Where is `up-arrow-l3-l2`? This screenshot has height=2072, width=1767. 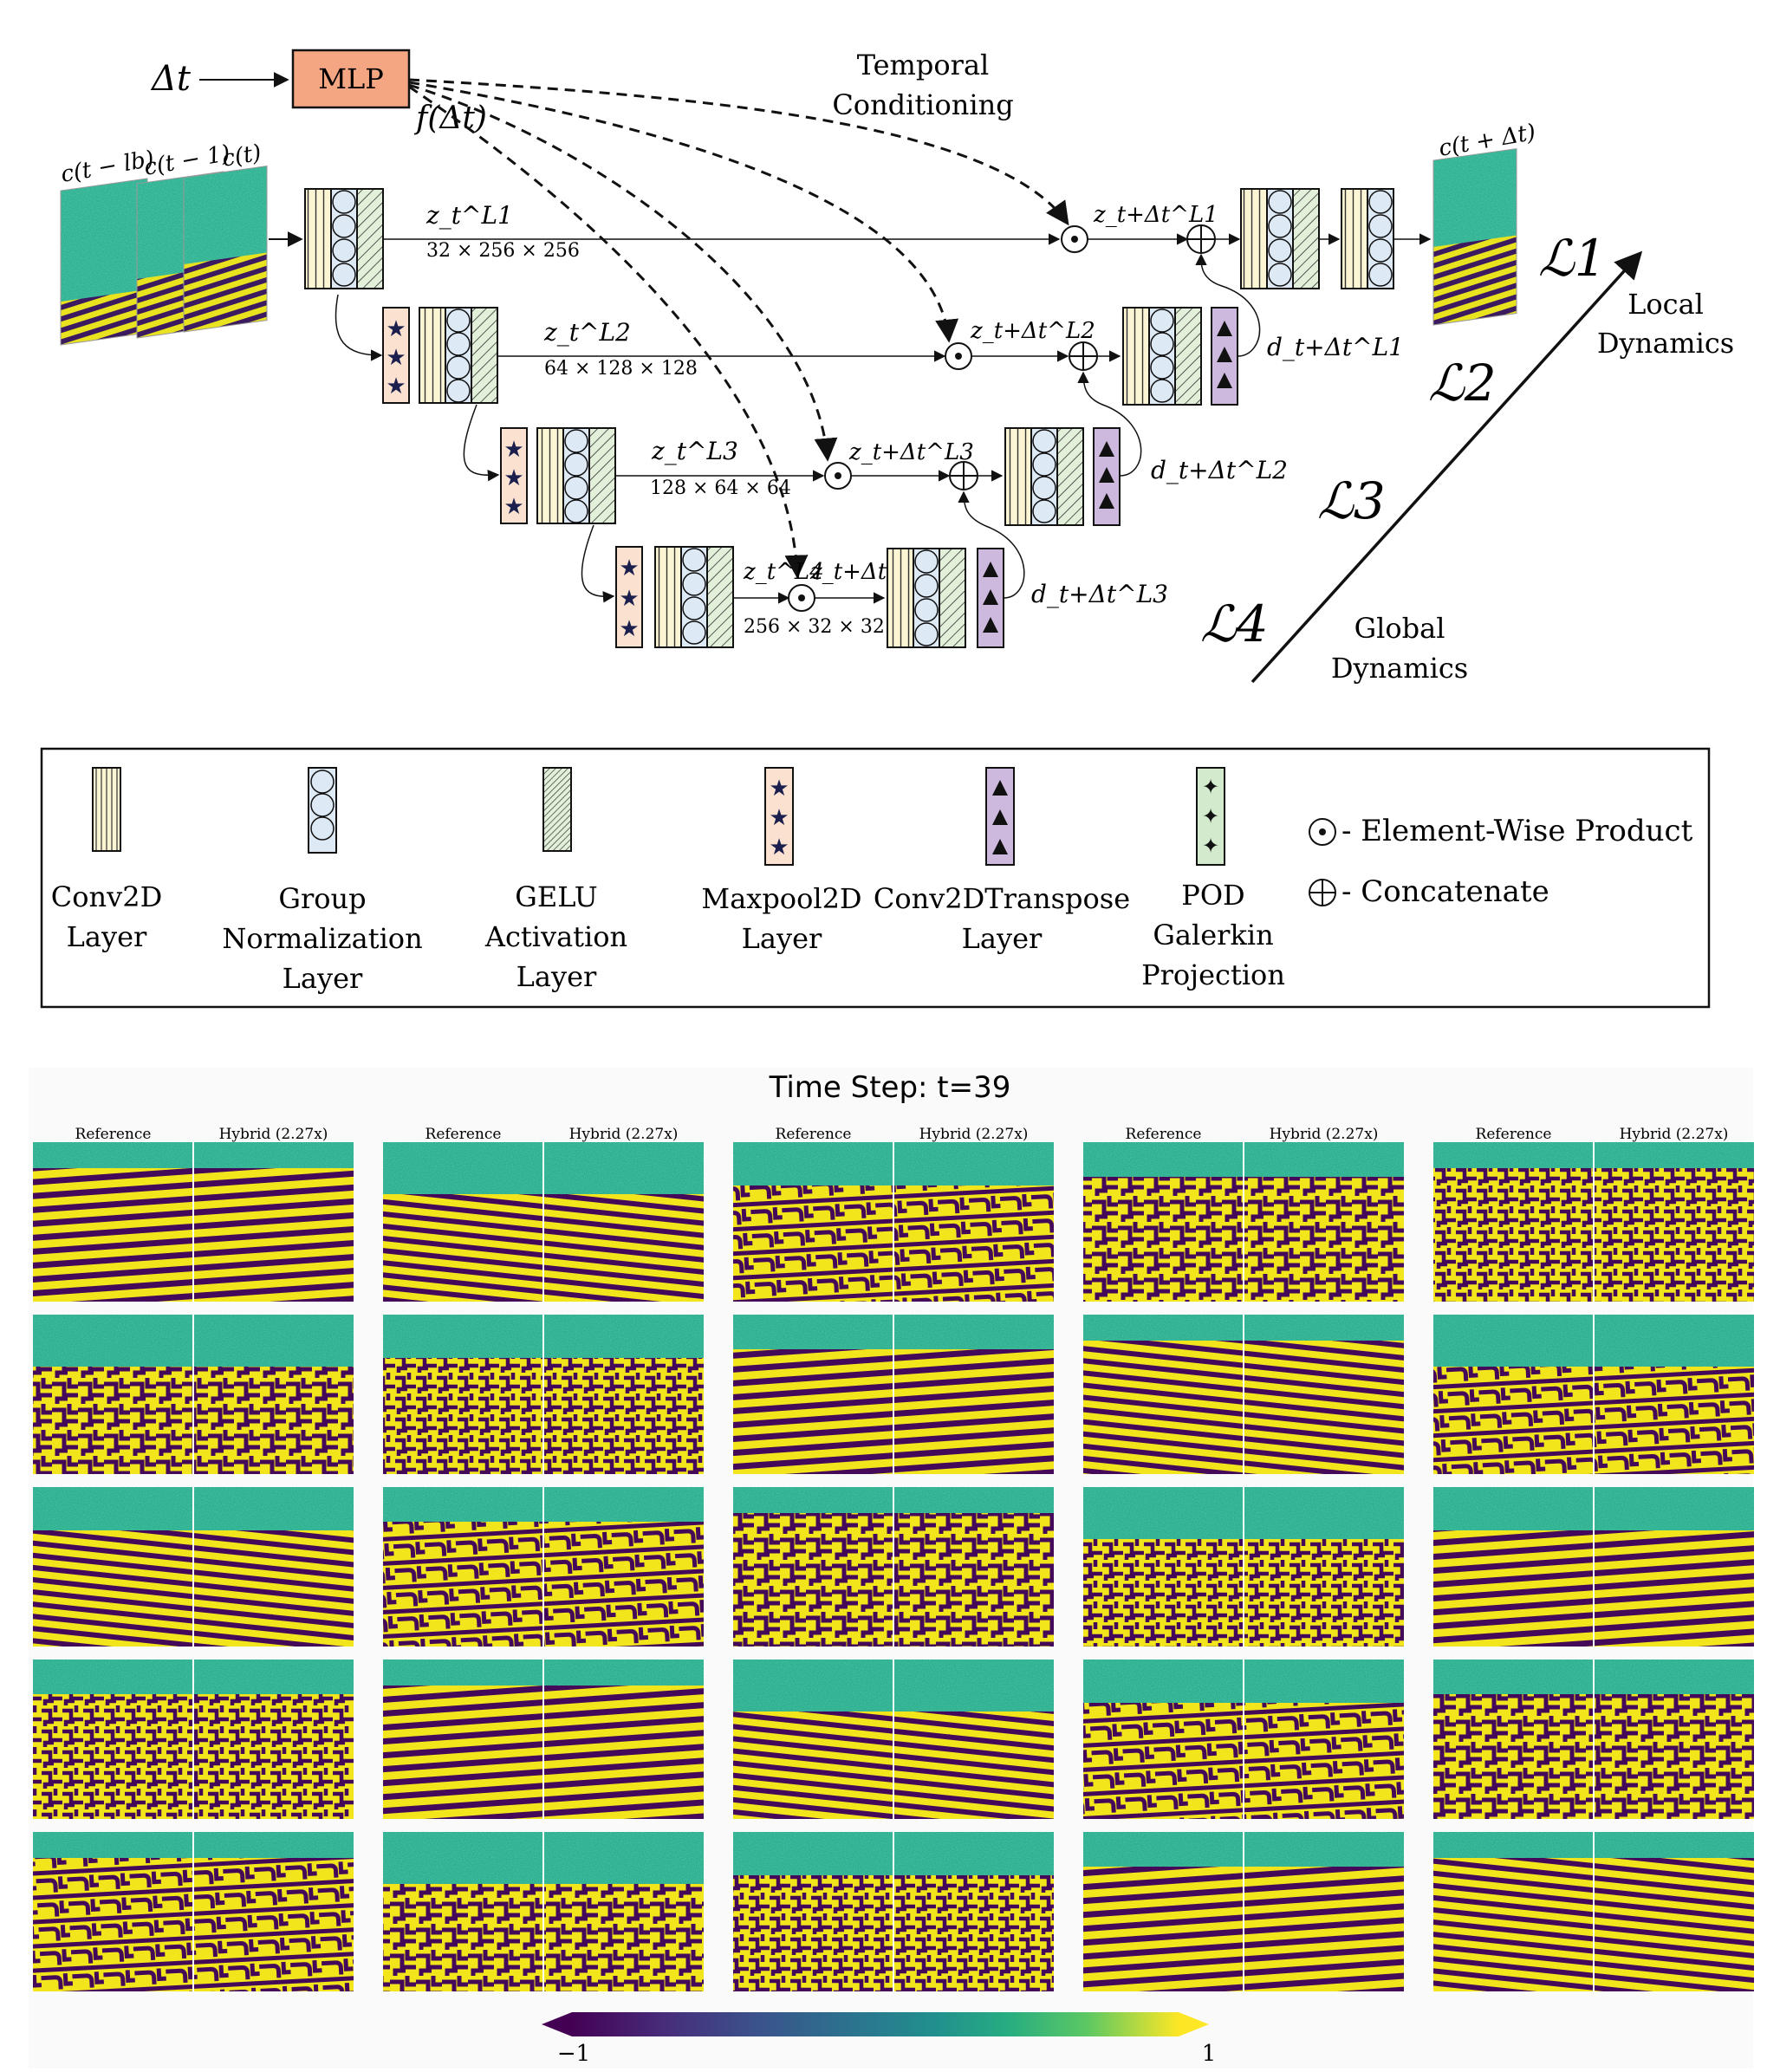 up-arrow-l3-l2 is located at coordinates (1109, 424).